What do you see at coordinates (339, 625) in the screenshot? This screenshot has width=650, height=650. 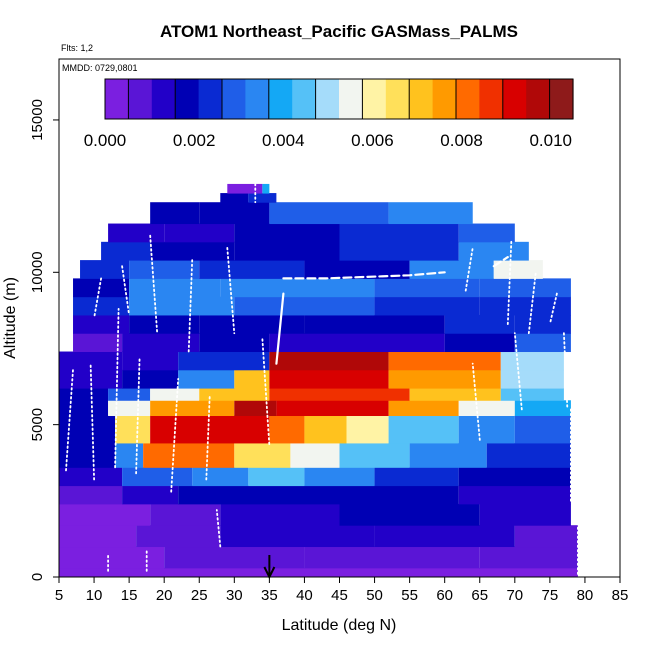 I see `x-axis-label: Latitude (deg N)` at bounding box center [339, 625].